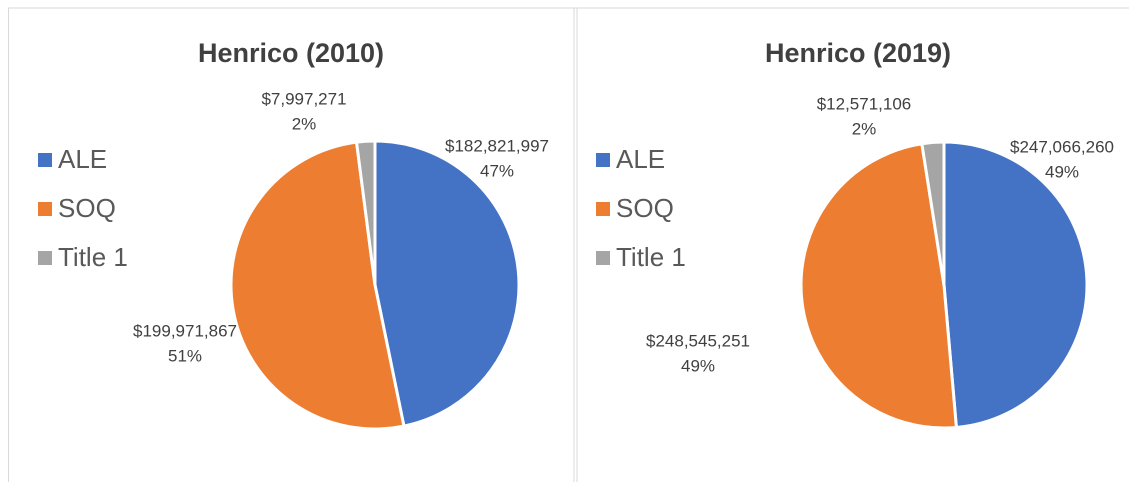 This screenshot has width=1129, height=487. What do you see at coordinates (303, 98) in the screenshot?
I see `data-label: $7,997,271` at bounding box center [303, 98].